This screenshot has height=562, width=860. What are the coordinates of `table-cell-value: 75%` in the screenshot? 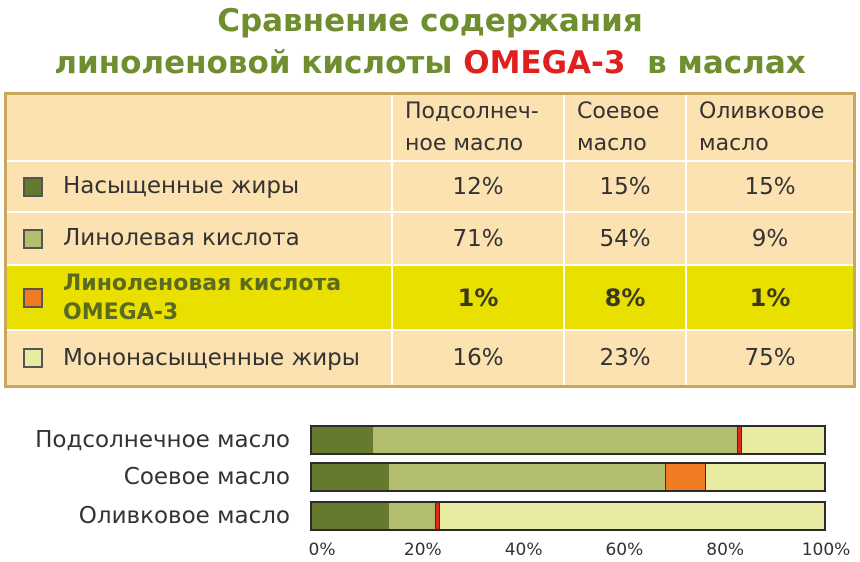 It's located at (769, 358).